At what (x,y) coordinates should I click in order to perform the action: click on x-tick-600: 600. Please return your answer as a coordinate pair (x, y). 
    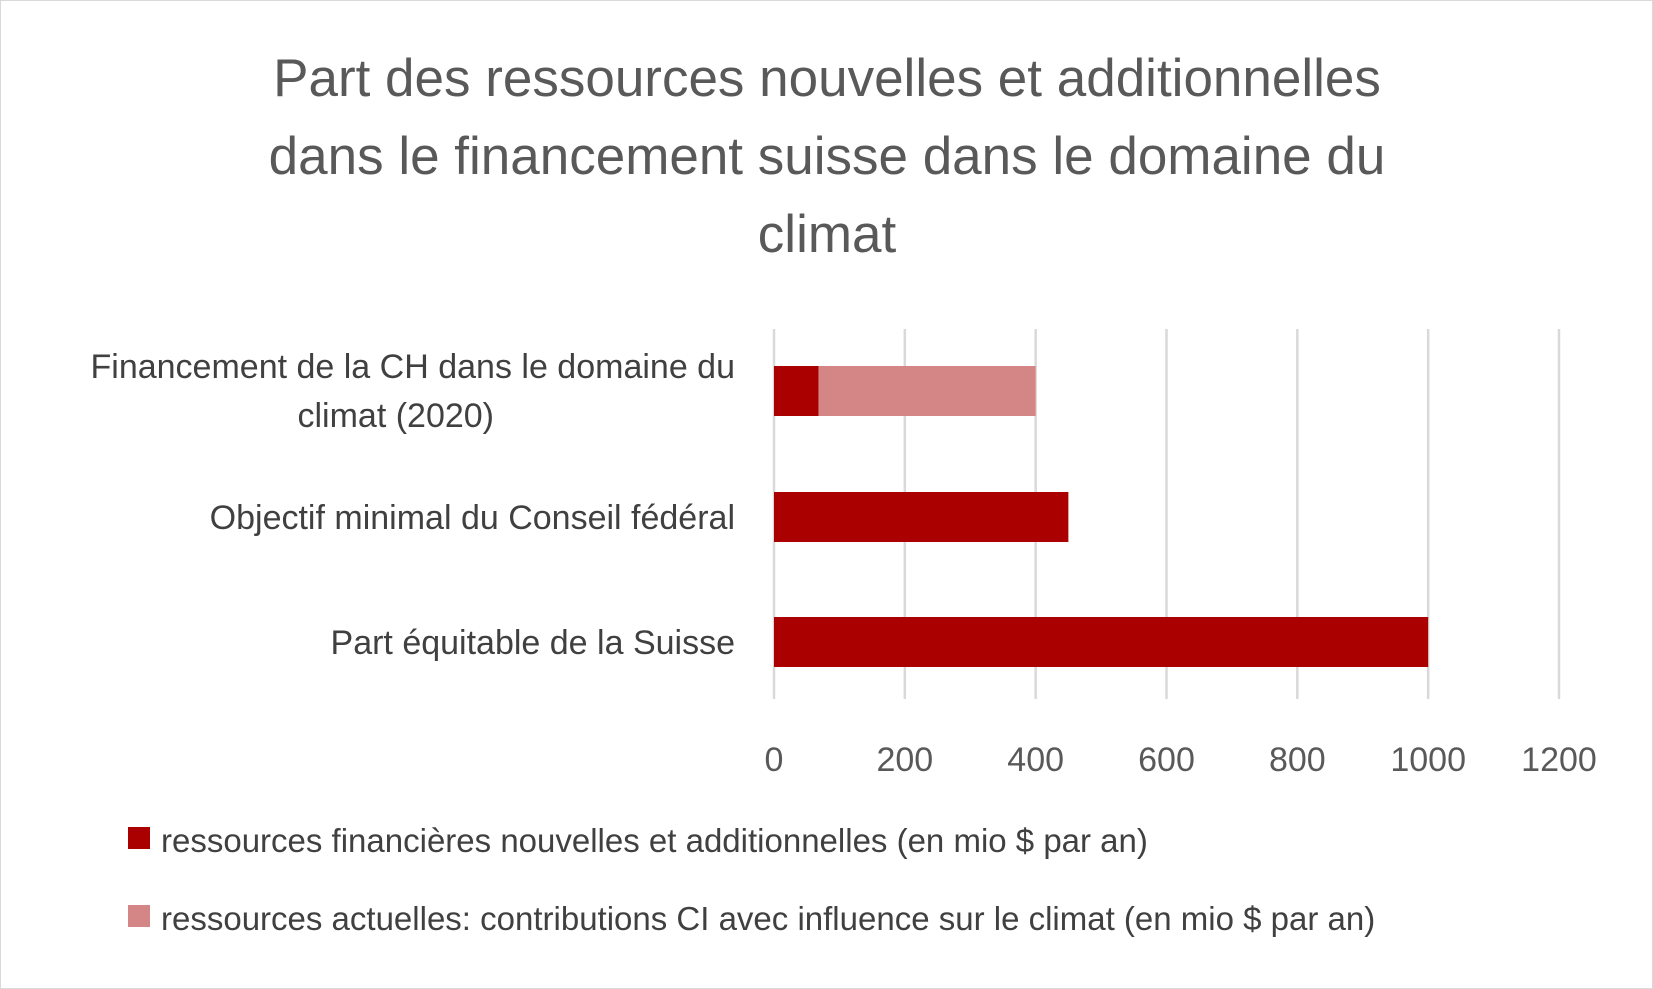
    Looking at the image, I should click on (1166, 760).